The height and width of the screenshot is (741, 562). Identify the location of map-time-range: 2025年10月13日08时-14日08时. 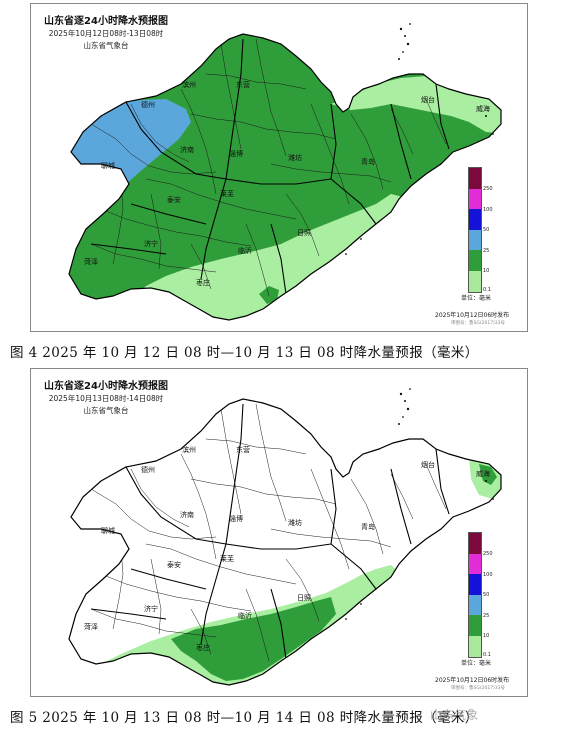
(106, 398).